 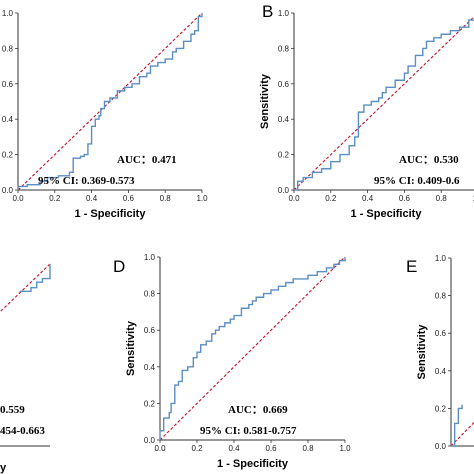 What do you see at coordinates (3, 468) in the screenshot?
I see `x-axis-label-fragment: y` at bounding box center [3, 468].